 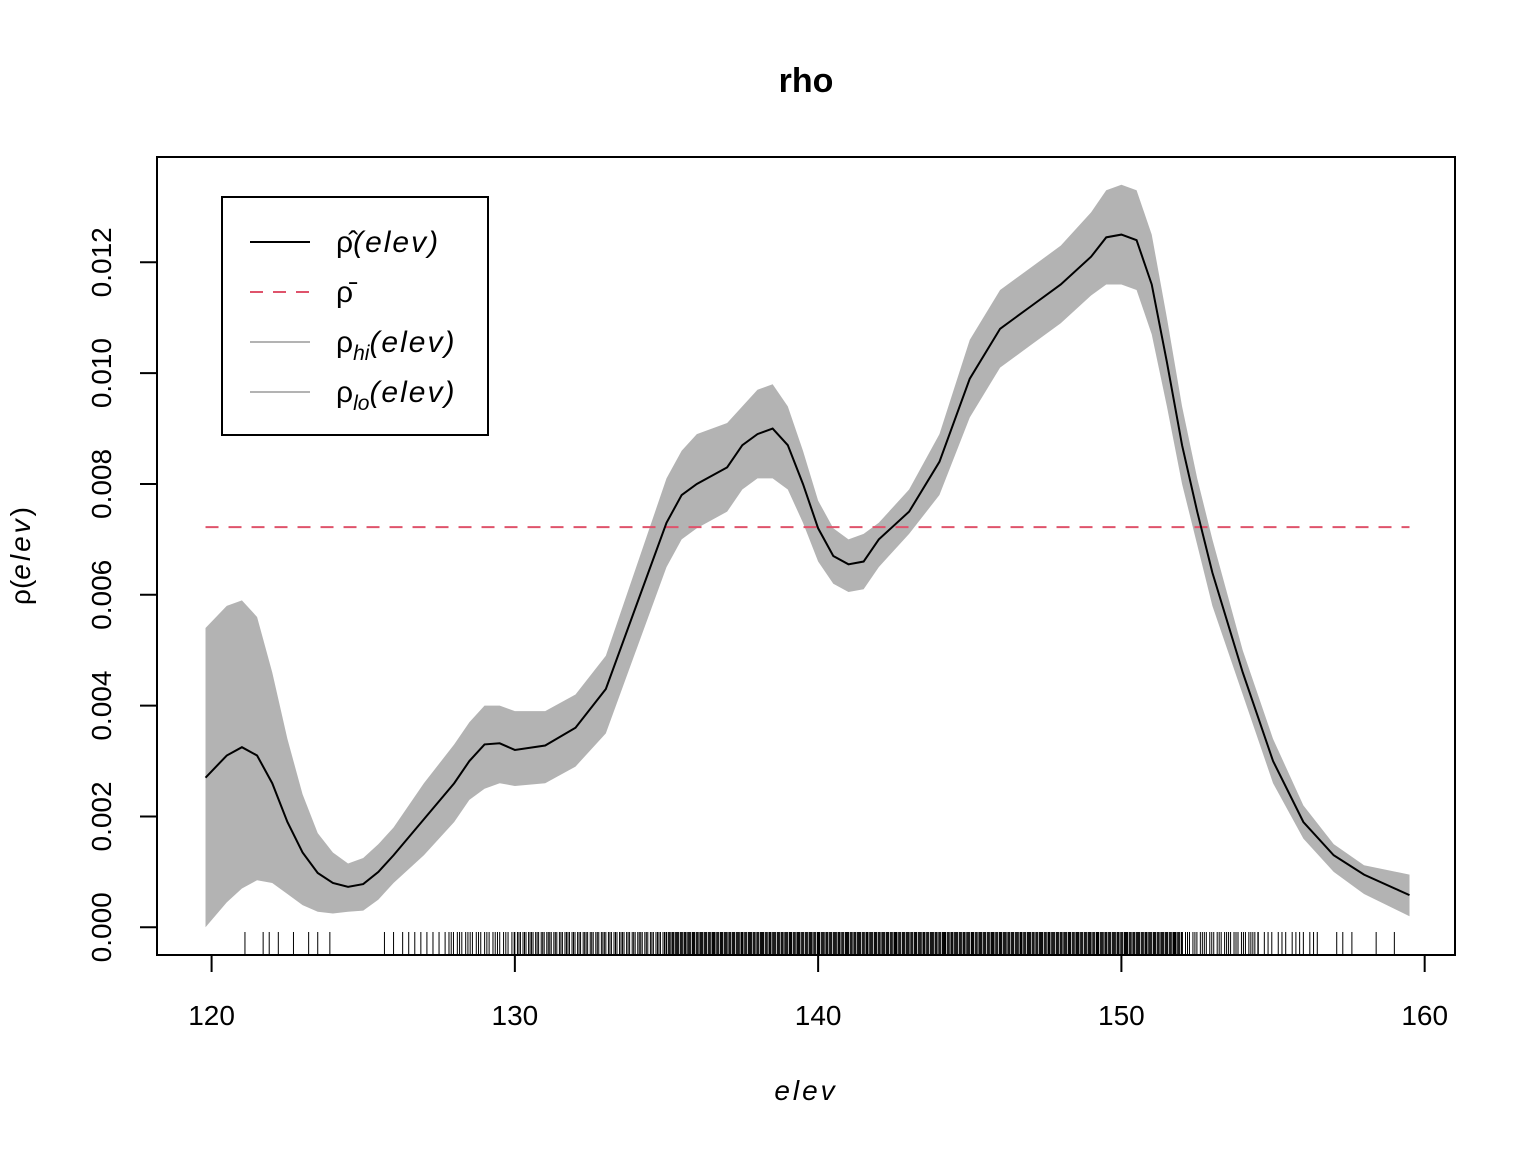 I want to click on legend-base: ρ̂, so click(x=347, y=242).